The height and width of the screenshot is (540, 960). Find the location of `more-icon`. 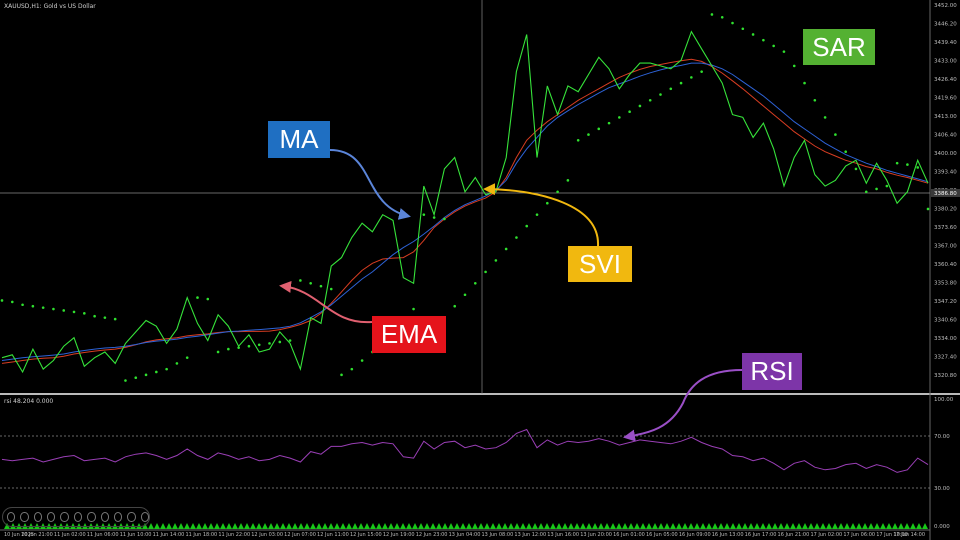

more-icon is located at coordinates (118, 517).